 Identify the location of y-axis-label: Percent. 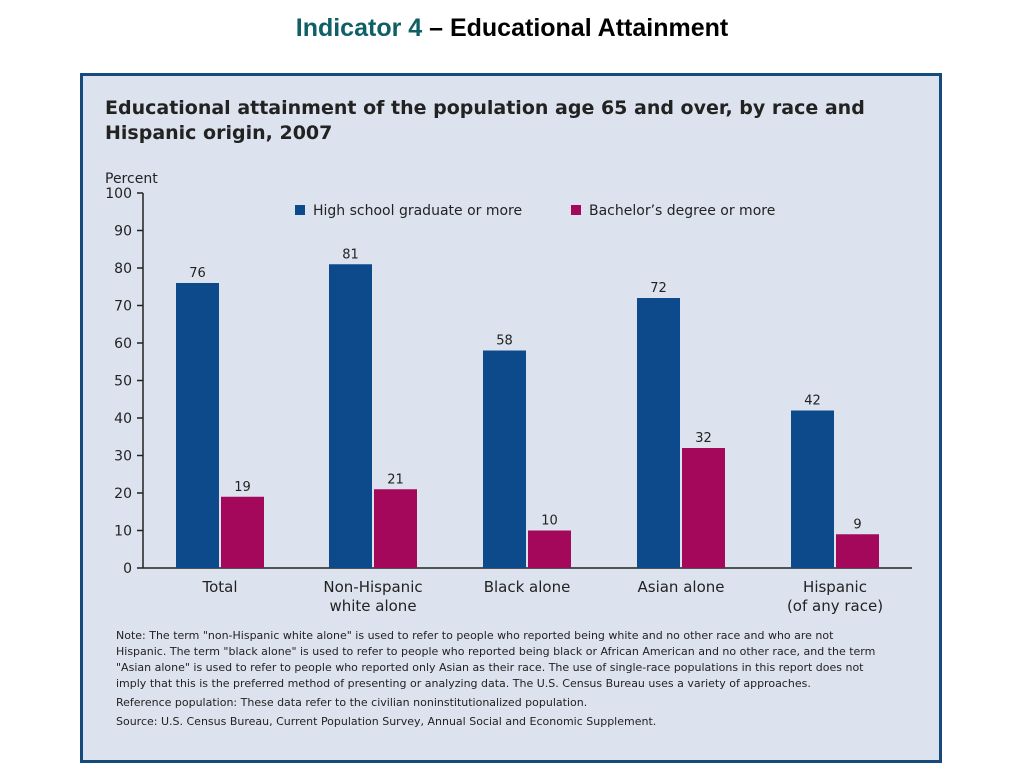
(131, 179).